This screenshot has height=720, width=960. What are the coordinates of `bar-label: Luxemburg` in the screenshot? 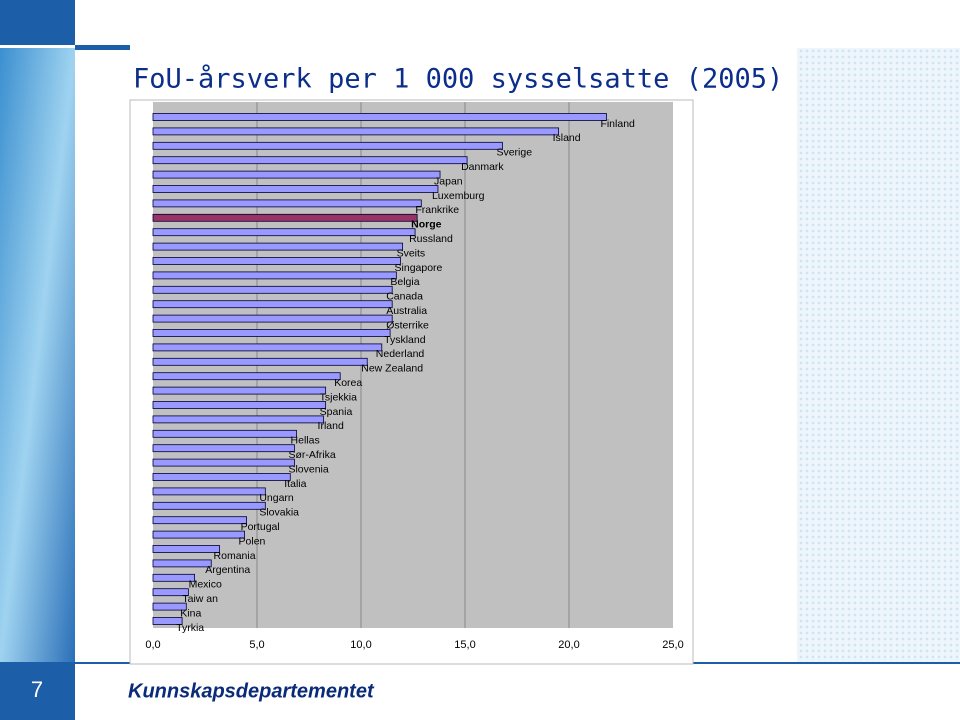 It's located at (458, 196).